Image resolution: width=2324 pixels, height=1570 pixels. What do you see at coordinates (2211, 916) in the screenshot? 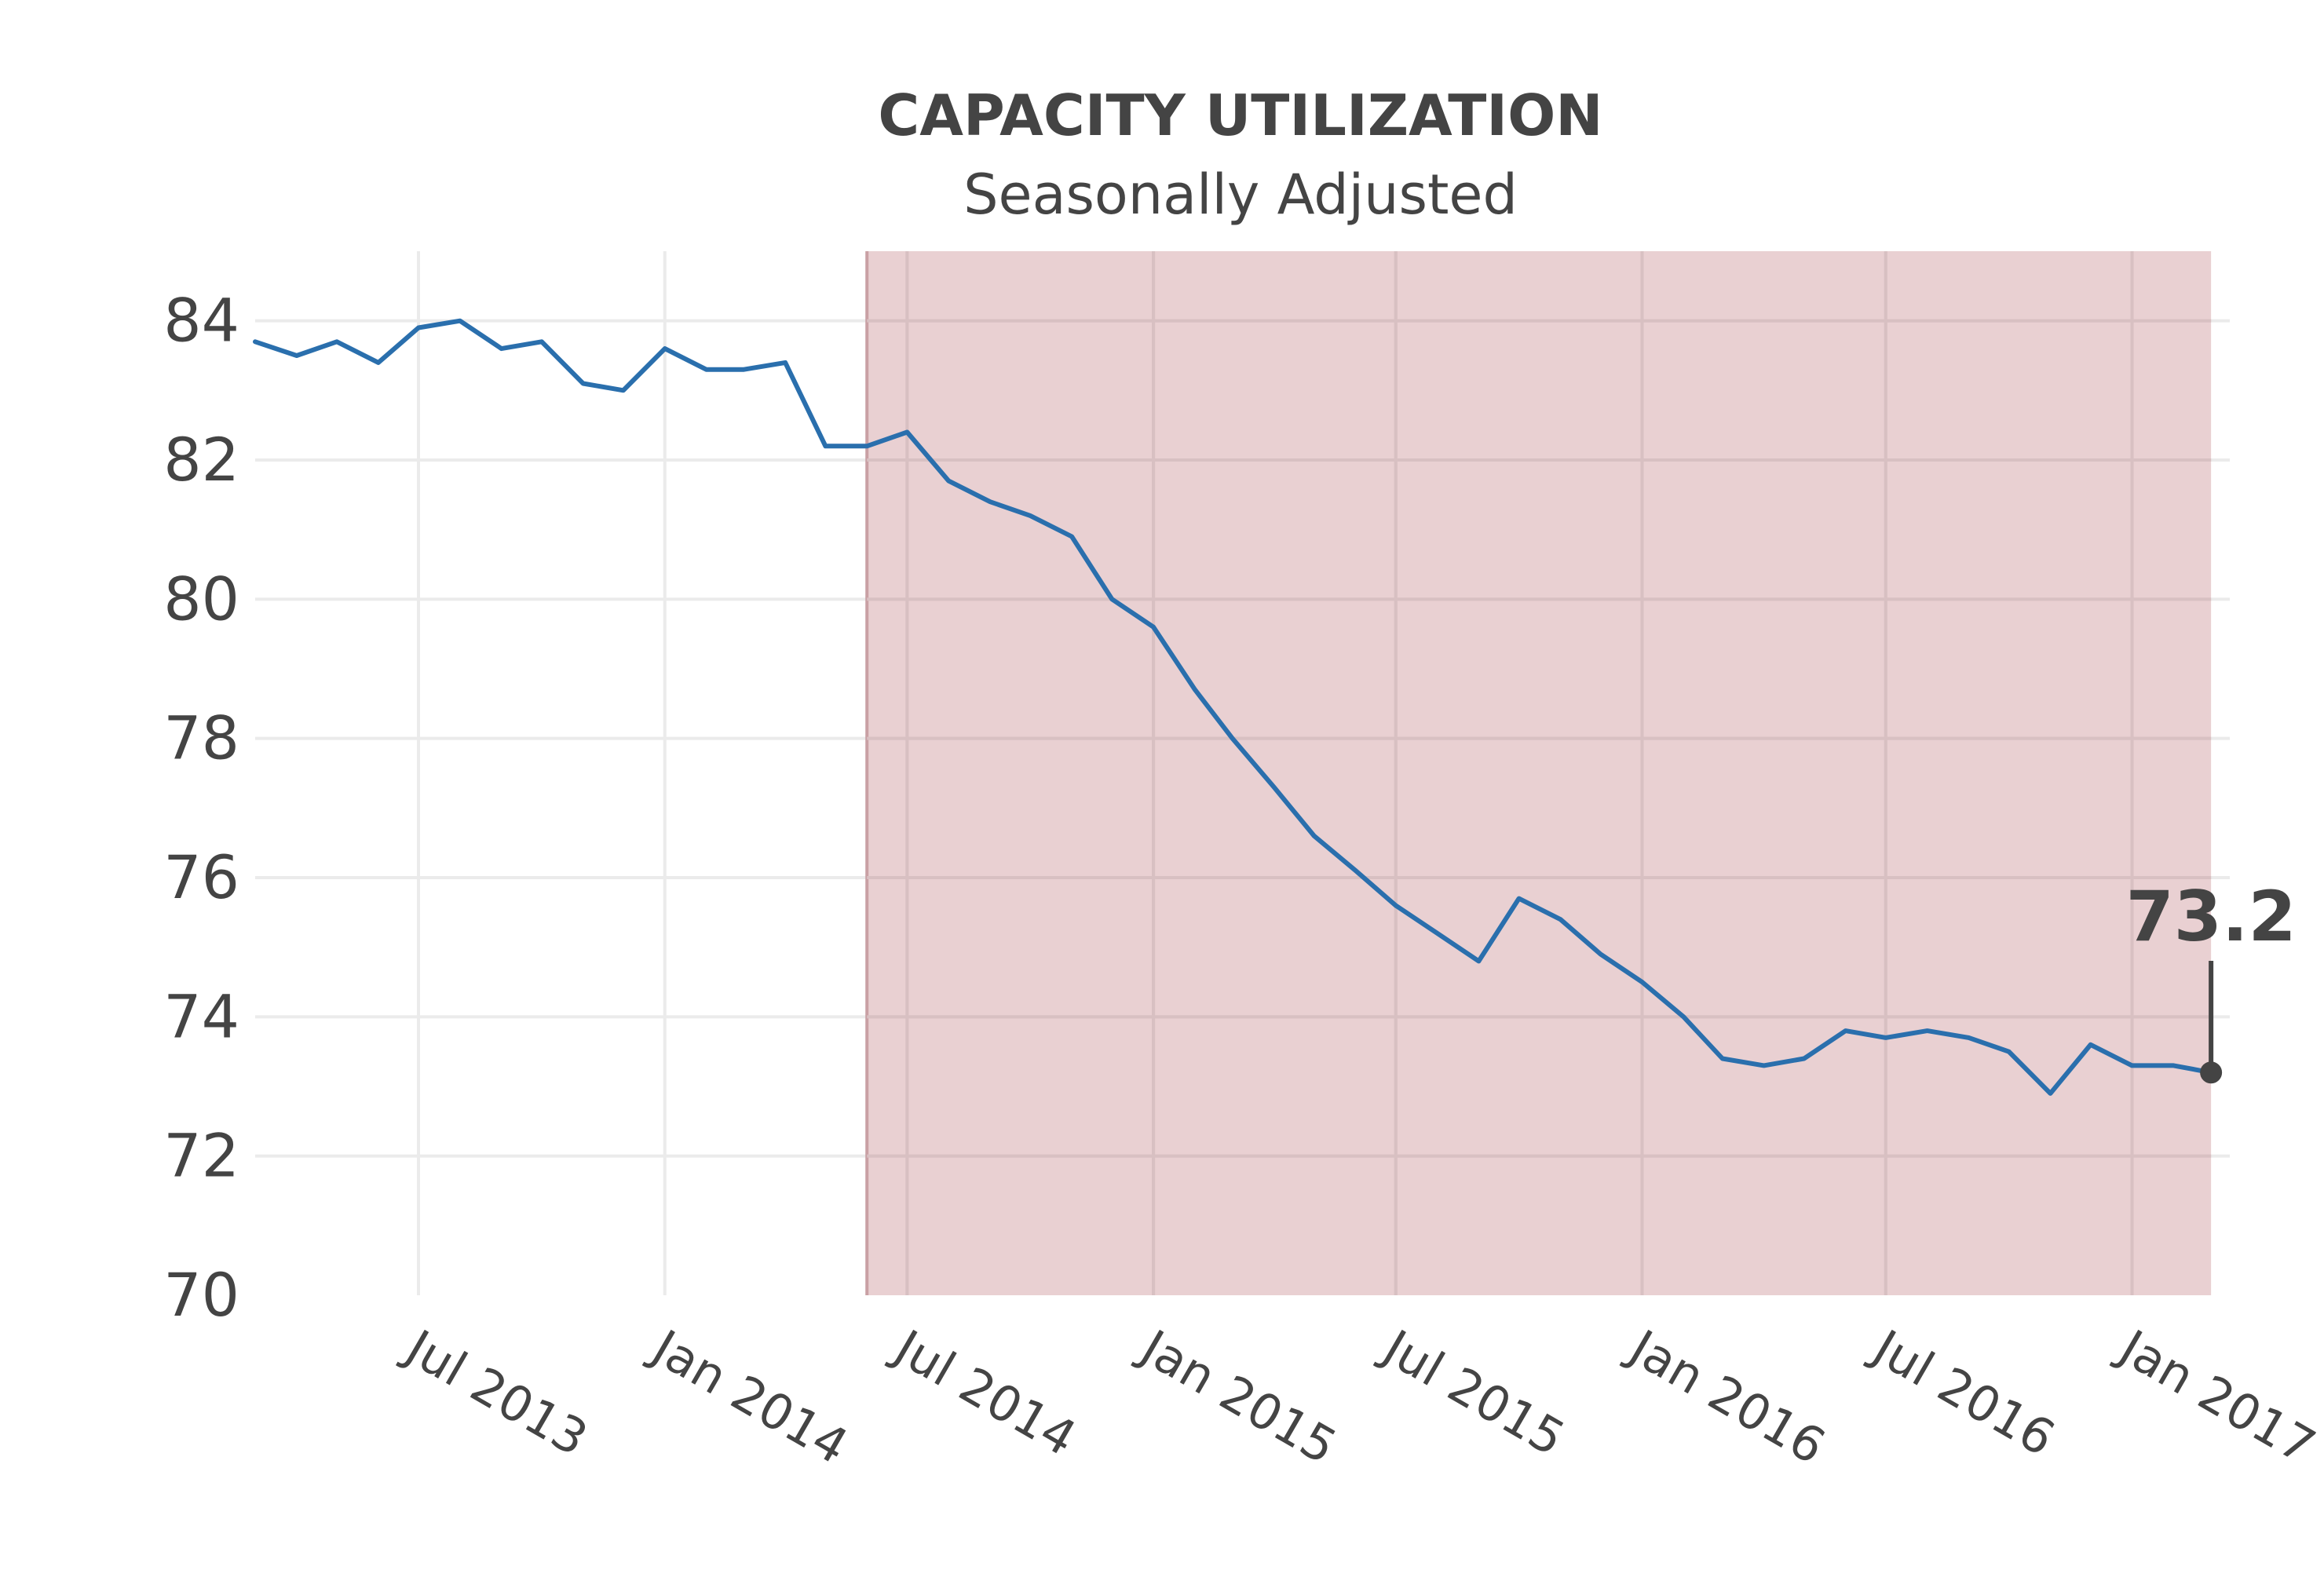
I see `annotation-label: 73.2` at bounding box center [2211, 916].